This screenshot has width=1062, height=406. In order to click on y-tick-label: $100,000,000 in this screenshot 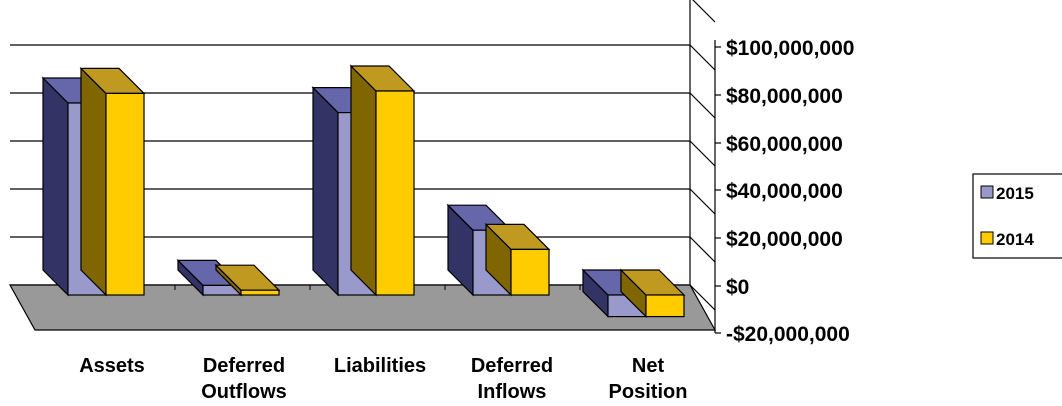, I will do `click(790, 48)`.